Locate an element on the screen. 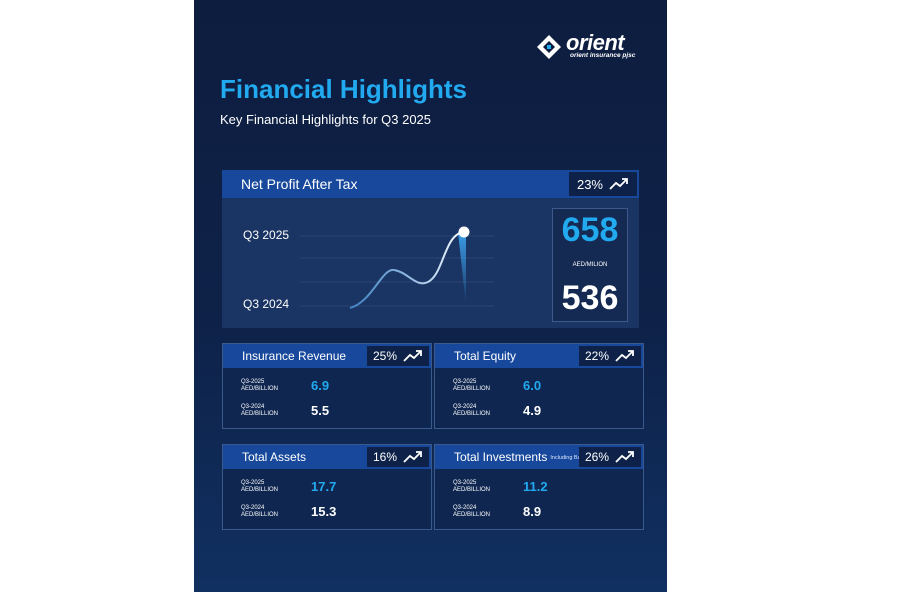 The image size is (900, 600). current-value: 6.9 is located at coordinates (320, 385).